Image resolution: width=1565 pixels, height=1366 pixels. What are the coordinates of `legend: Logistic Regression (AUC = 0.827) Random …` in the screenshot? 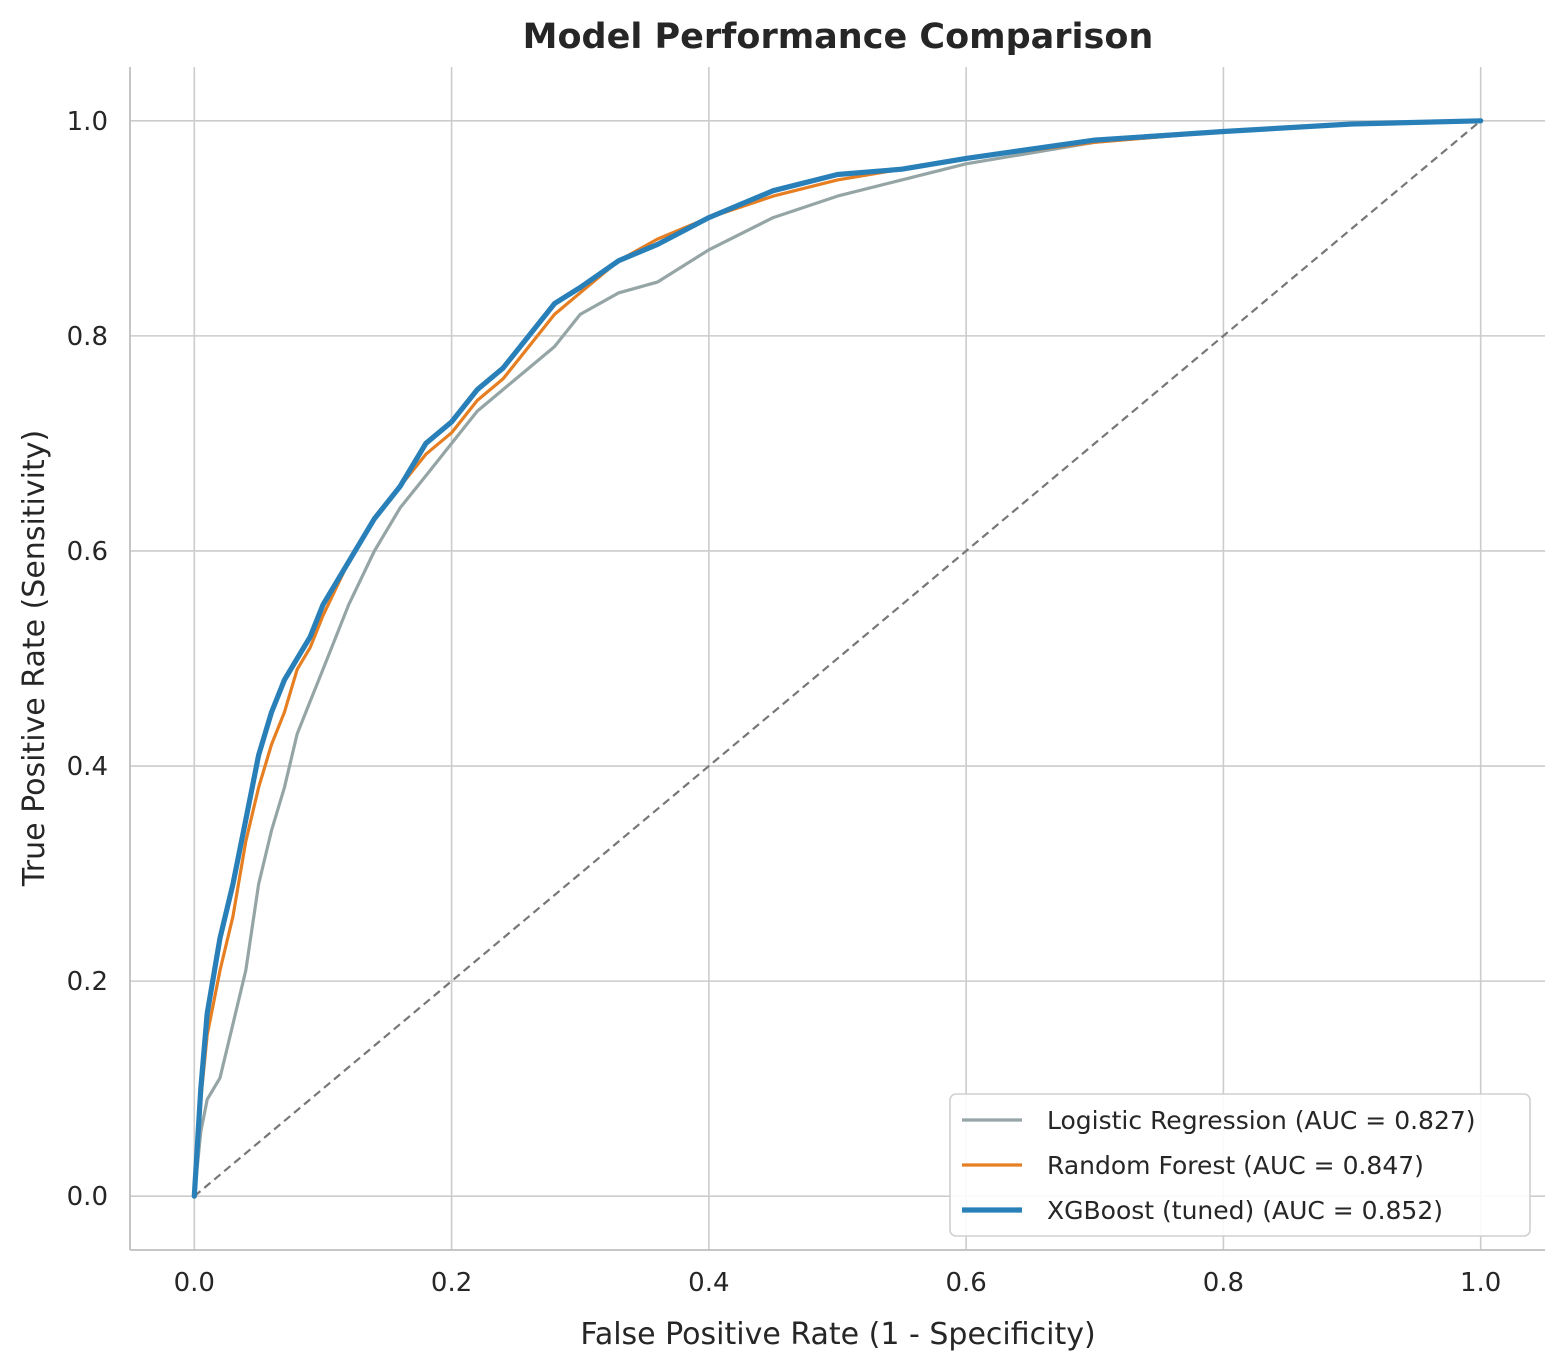 It's located at (1240, 1165).